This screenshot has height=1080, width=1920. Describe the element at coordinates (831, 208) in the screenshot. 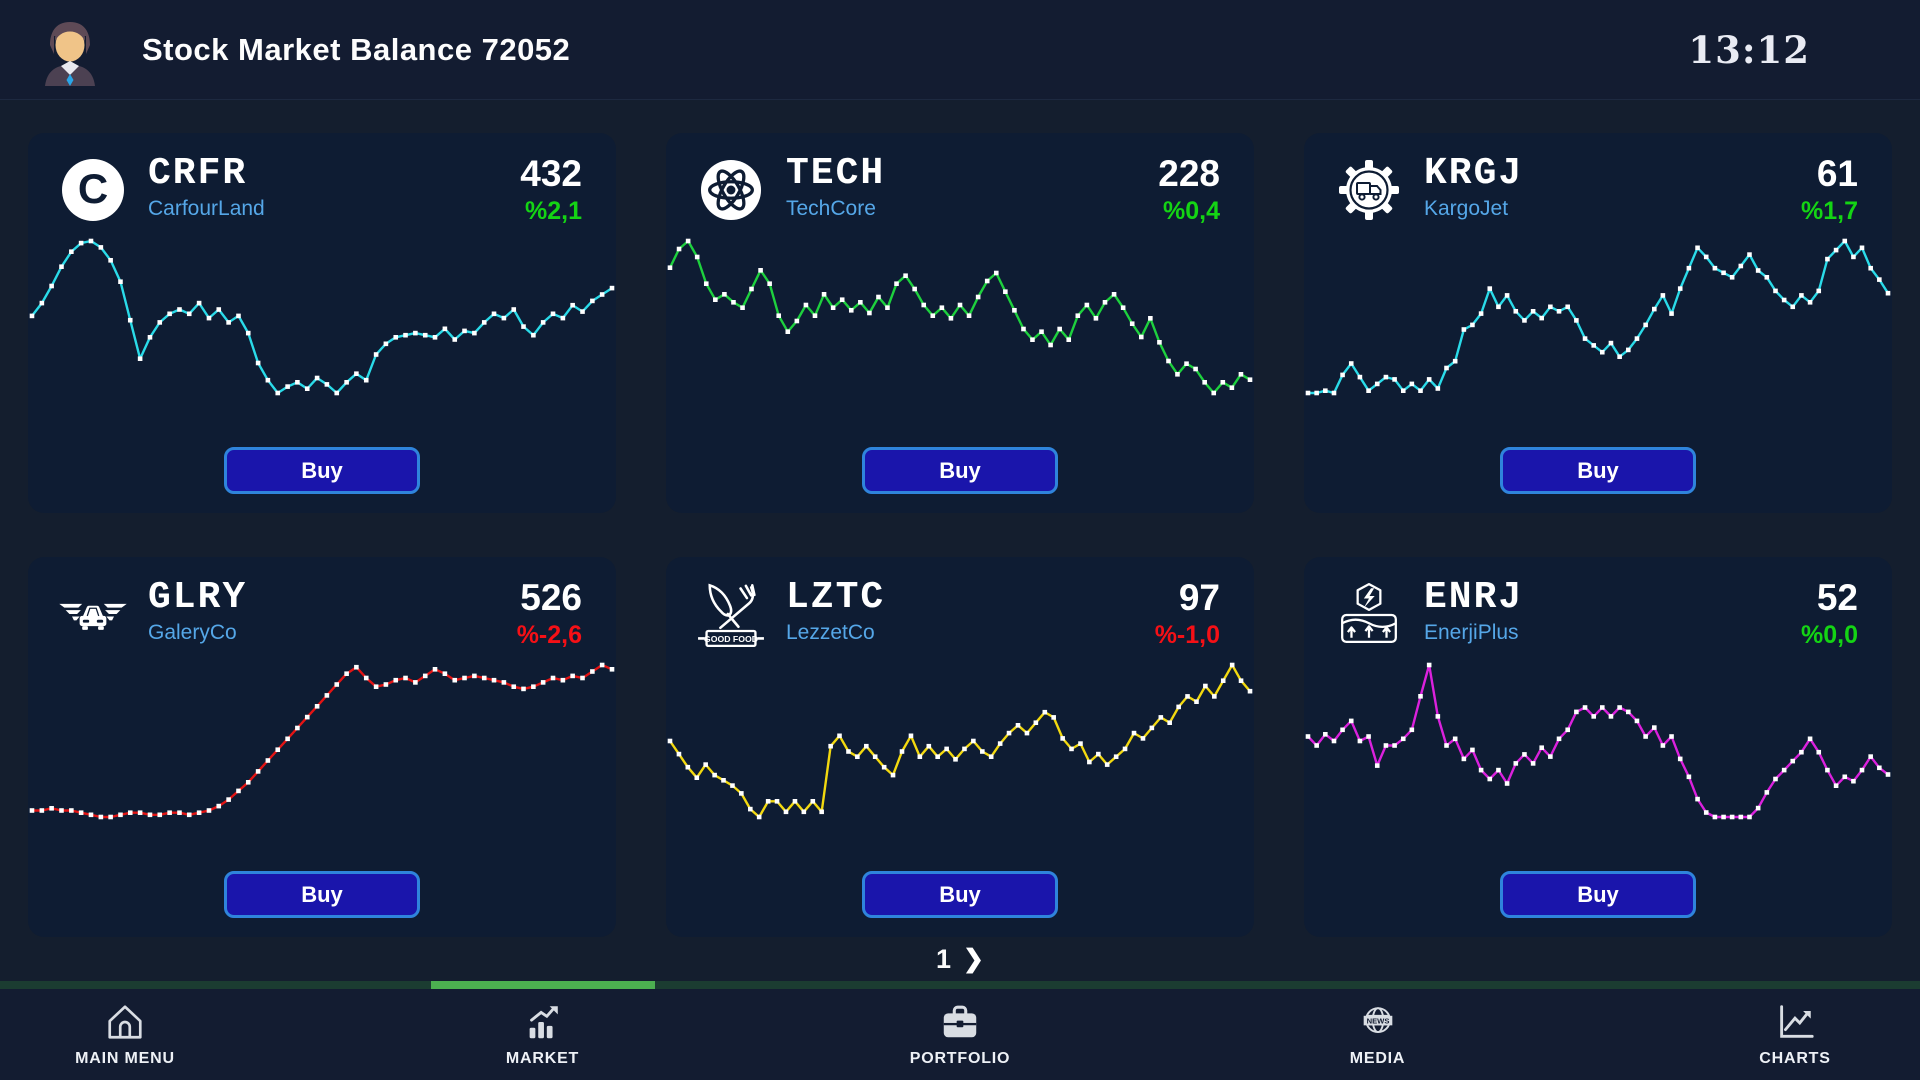

I see `company-name: TechCore` at that location.